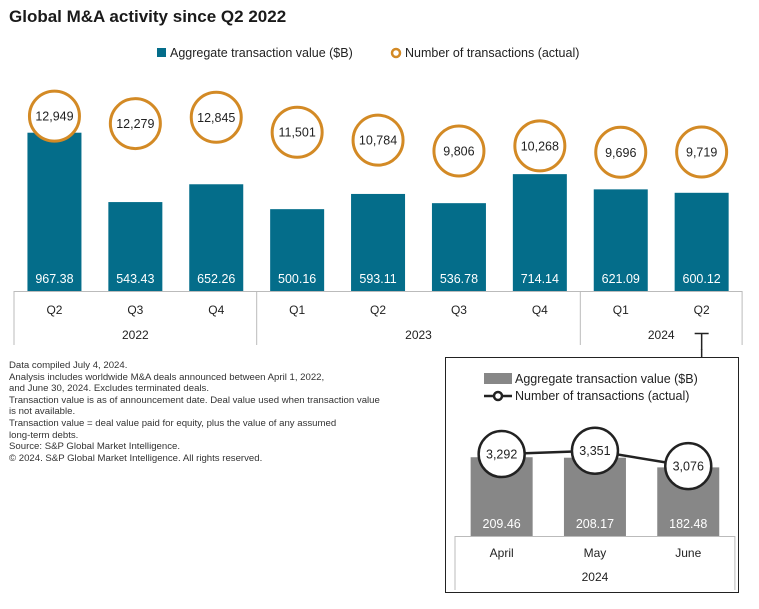  I want to click on inset-value-bar-label: 208.17, so click(595, 524).